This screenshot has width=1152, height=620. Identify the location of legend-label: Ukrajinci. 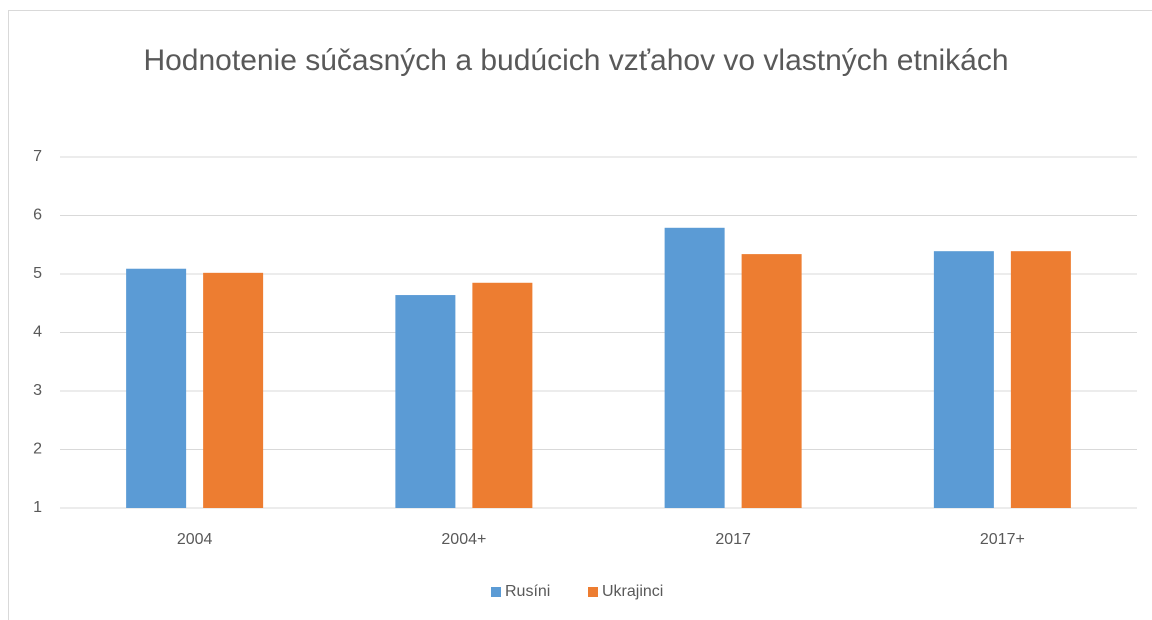
(632, 591).